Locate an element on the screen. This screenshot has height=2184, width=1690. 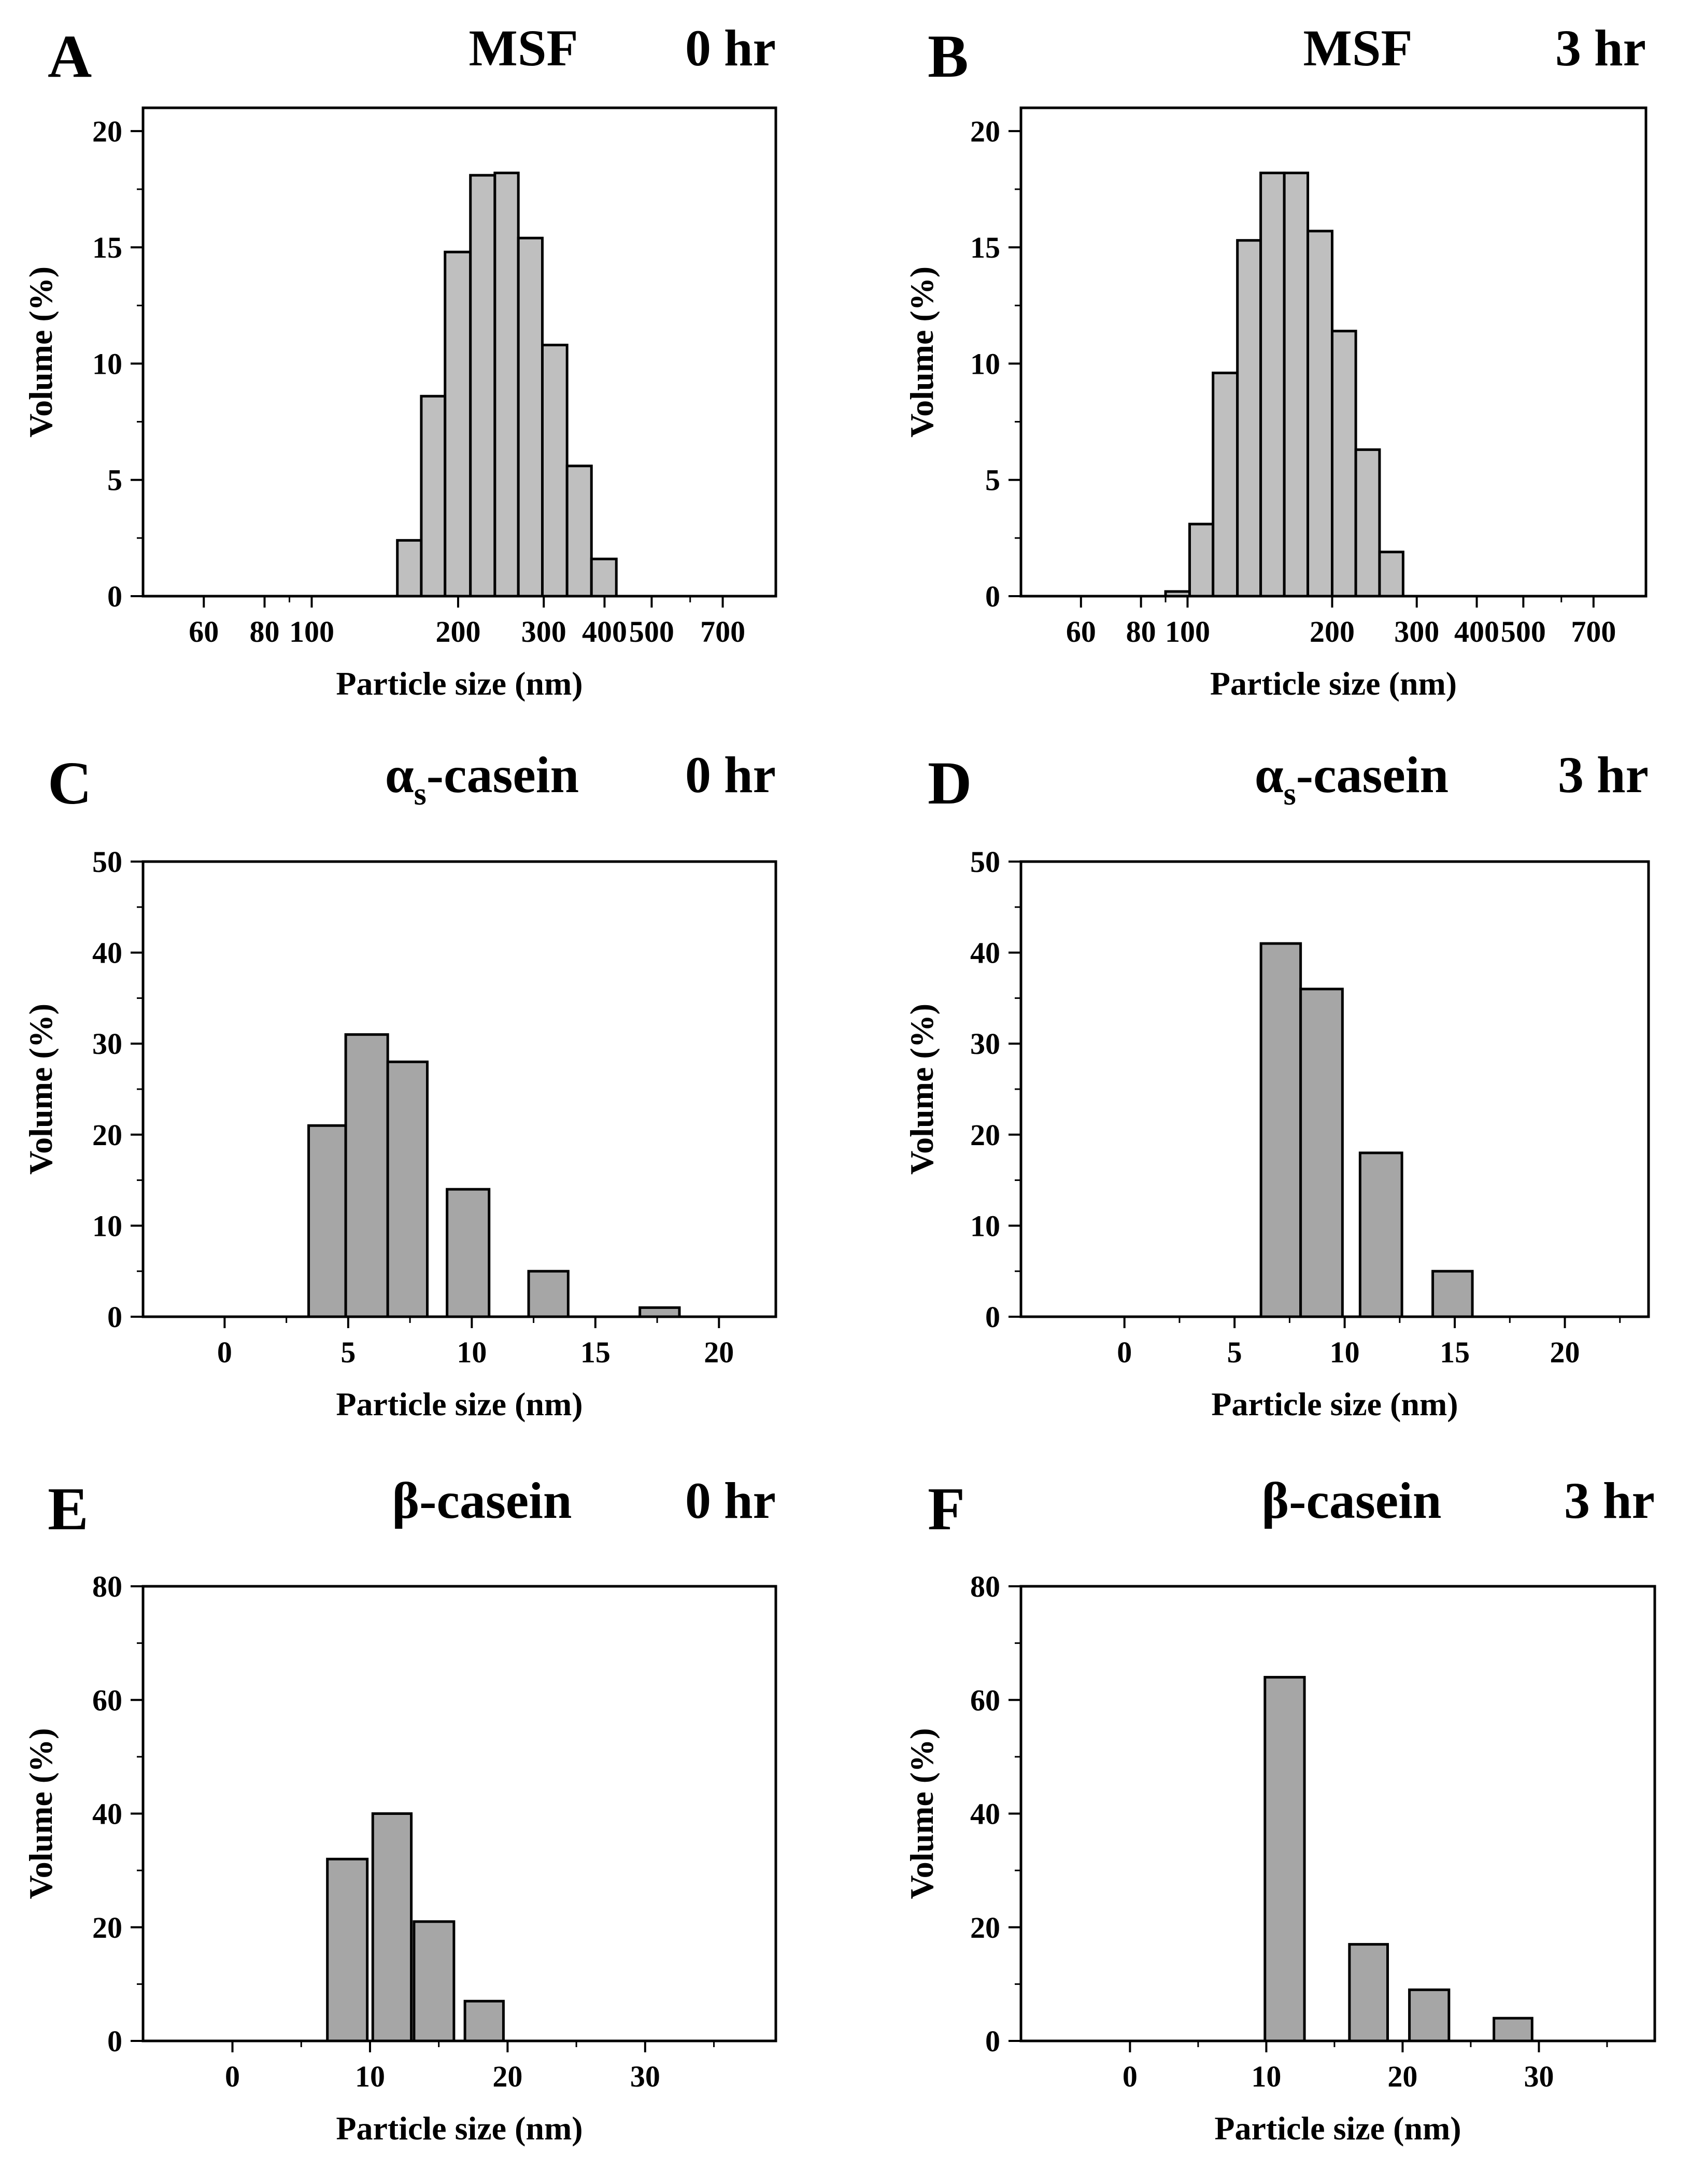
y-tick-label: 60 is located at coordinates (107, 1700).